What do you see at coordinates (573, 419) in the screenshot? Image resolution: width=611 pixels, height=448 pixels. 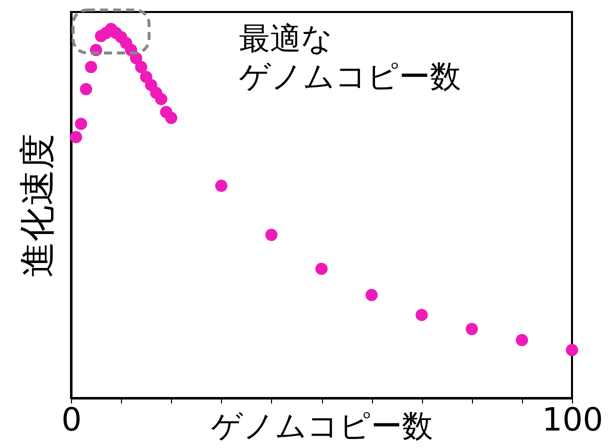 I see `x-tick-label: 100` at bounding box center [573, 419].